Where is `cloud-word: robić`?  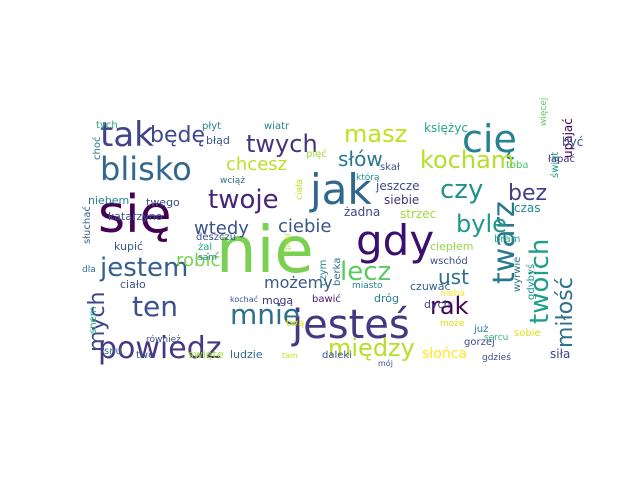 cloud-word: robić is located at coordinates (198, 260).